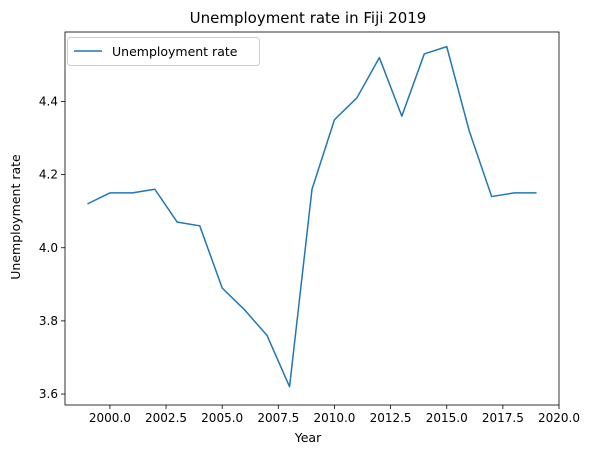 This screenshot has width=591, height=455. I want to click on x-tick-label: 2005.0, so click(222, 418).